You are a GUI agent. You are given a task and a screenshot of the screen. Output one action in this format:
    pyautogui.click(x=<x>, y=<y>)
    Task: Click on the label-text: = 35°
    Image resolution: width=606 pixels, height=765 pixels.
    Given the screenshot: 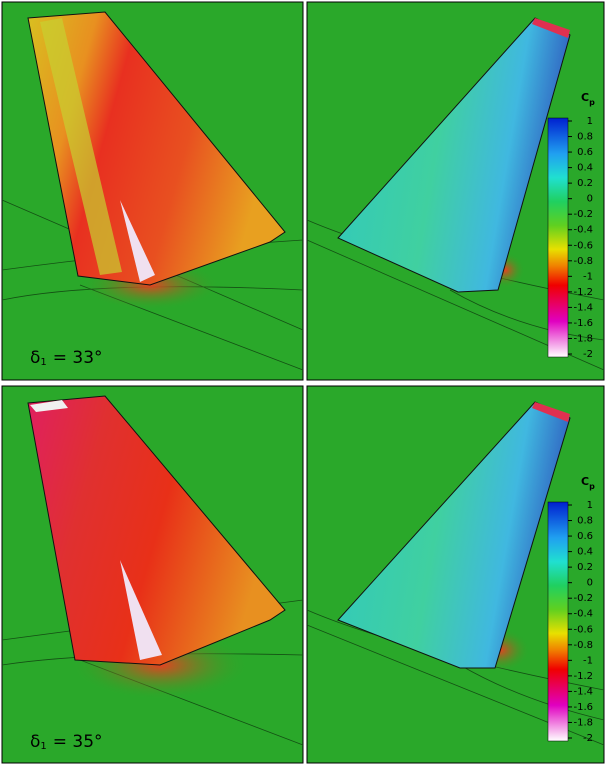 What is the action you would take?
    pyautogui.click(x=78, y=742)
    